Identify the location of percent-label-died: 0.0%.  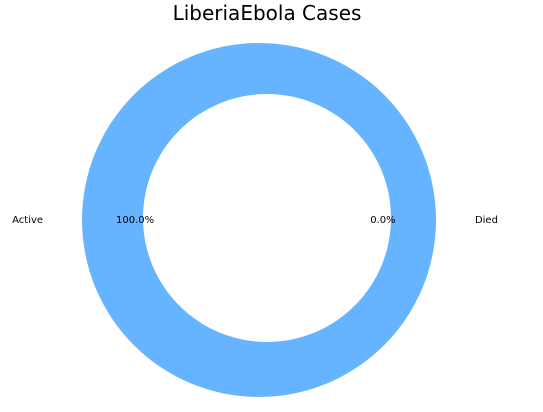
(382, 220).